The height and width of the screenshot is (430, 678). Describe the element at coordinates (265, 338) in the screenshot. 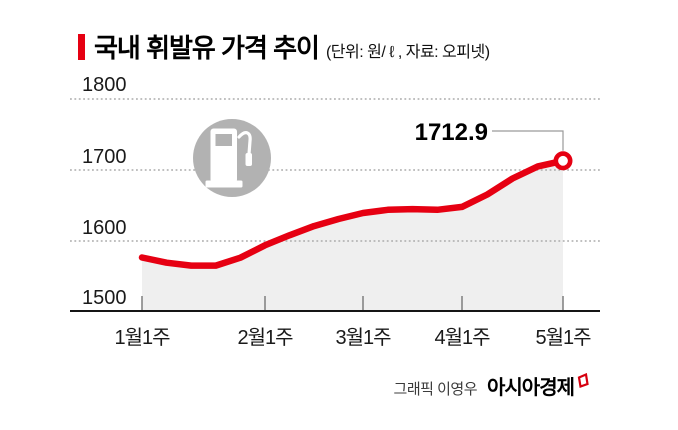

I see `x-axis-label-feb: 2월1주` at that location.